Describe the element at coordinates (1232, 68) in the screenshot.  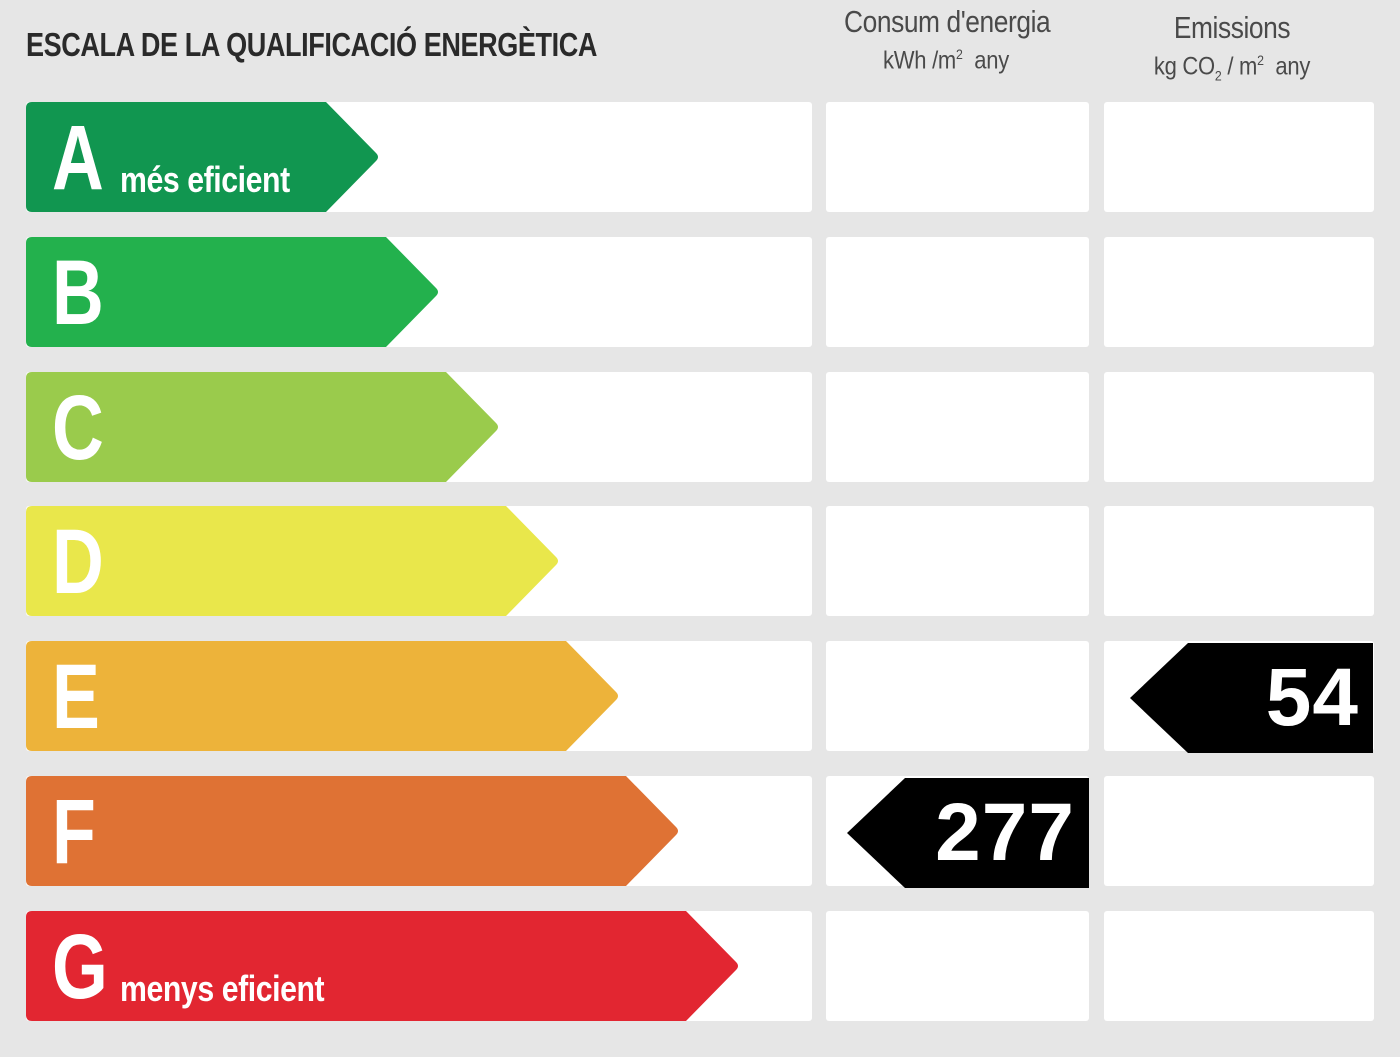
I see `emissions-unit: kg CO2 / m2 any` at that location.